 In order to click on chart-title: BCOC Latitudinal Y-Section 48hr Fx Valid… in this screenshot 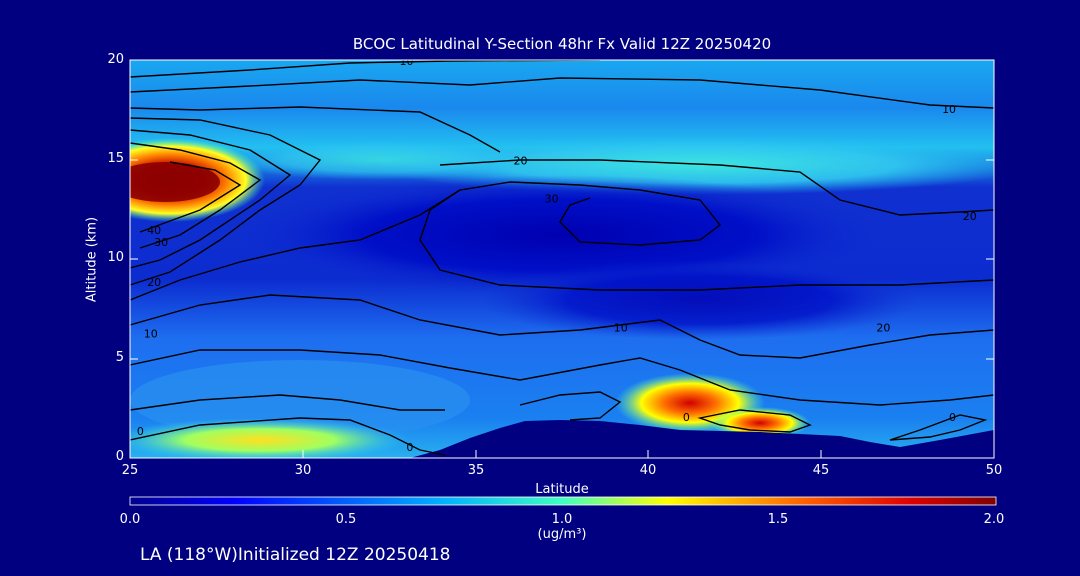, I will do `click(562, 44)`.